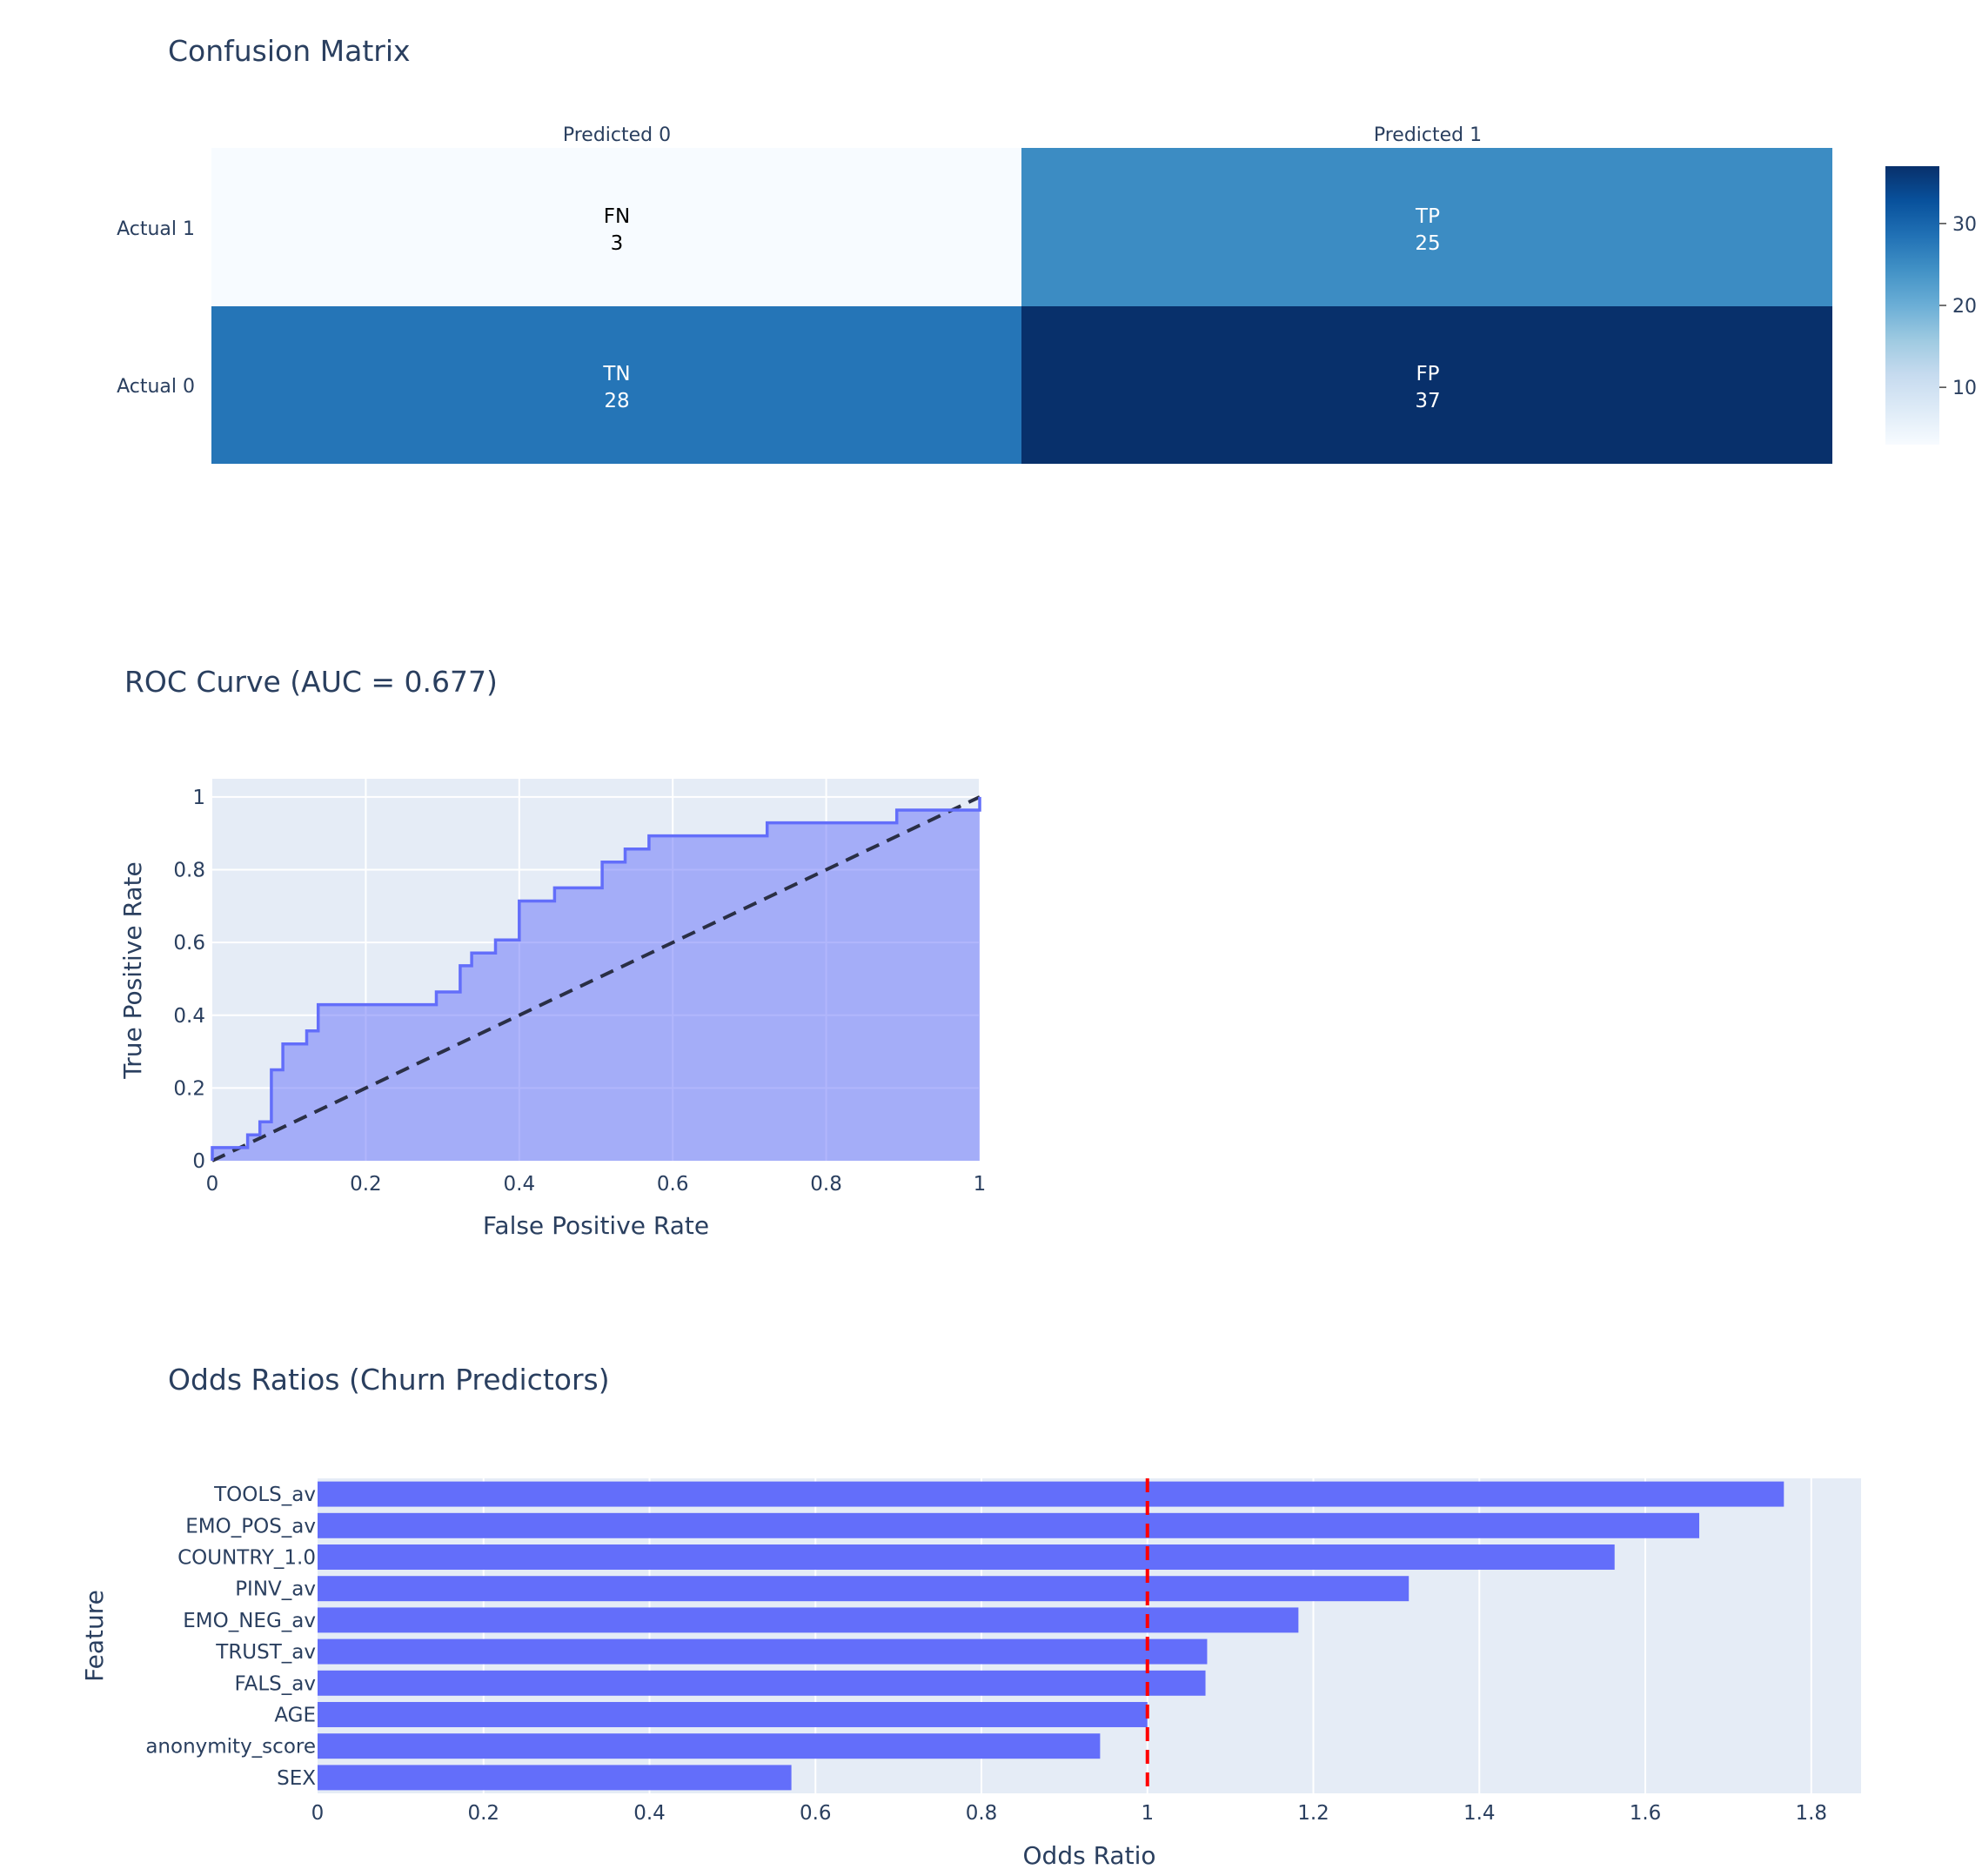  What do you see at coordinates (673, 1184) in the screenshot?
I see `roc-x-tick-label: 0.6` at bounding box center [673, 1184].